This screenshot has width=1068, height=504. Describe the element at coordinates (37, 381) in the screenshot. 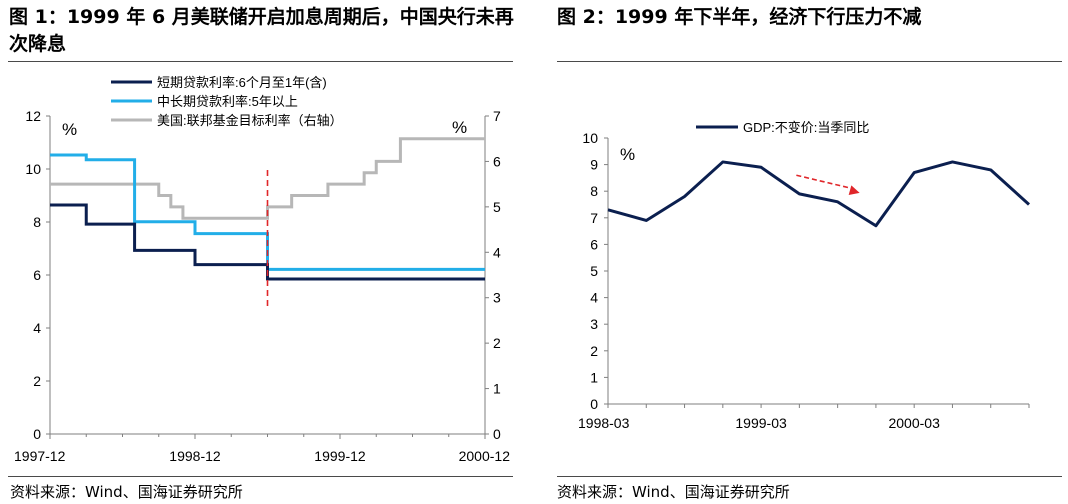

I see `left-y-tick-label: 2` at that location.